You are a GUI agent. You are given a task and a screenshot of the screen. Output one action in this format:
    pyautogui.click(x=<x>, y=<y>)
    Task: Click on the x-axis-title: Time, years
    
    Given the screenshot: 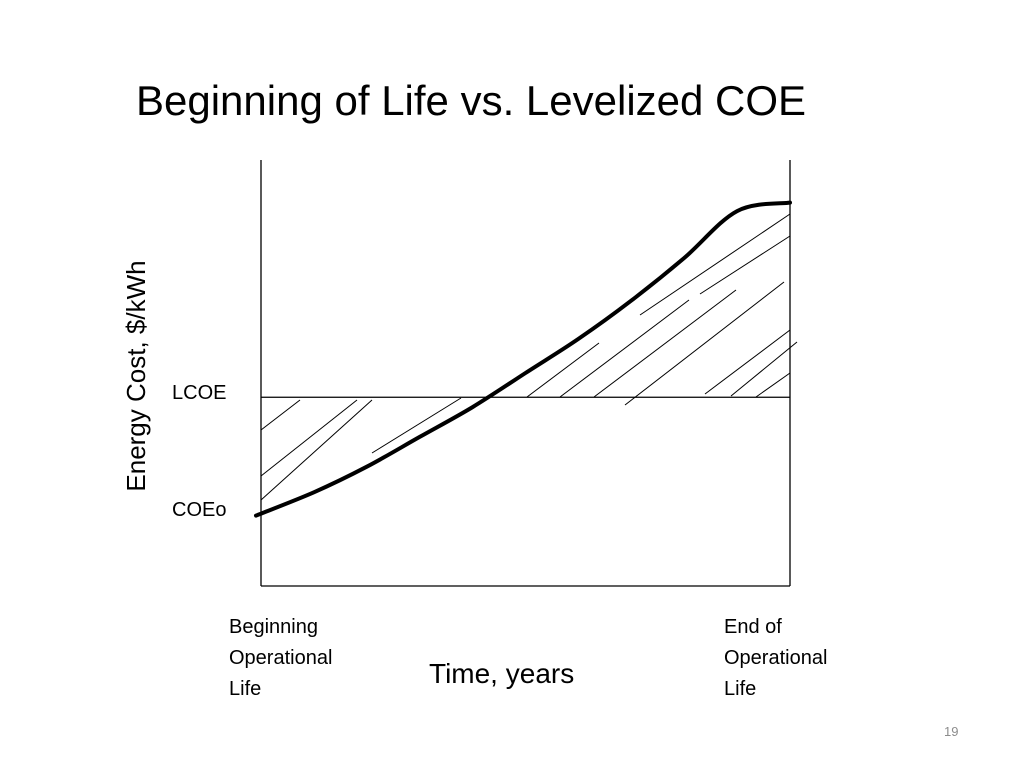 What is the action you would take?
    pyautogui.click(x=502, y=673)
    